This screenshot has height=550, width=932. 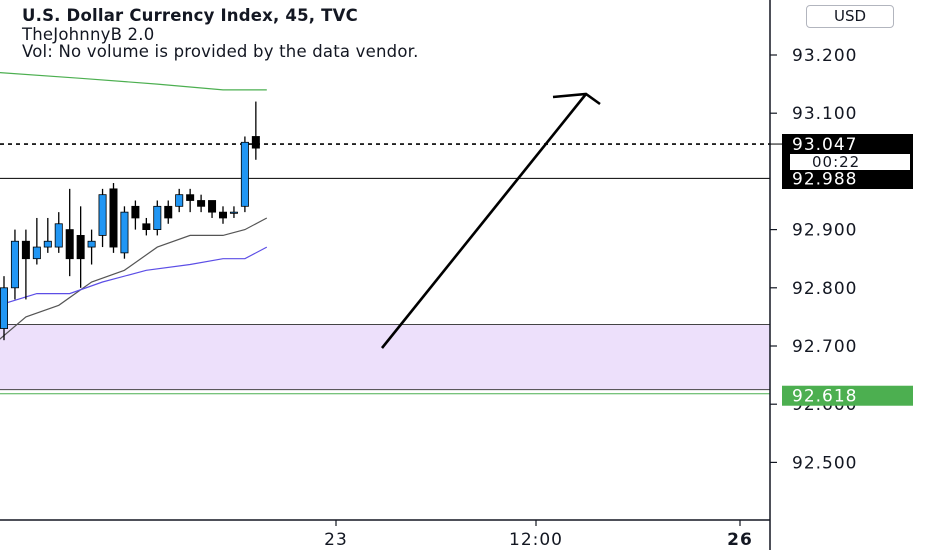 I want to click on green-price-label-bg, so click(x=847, y=395).